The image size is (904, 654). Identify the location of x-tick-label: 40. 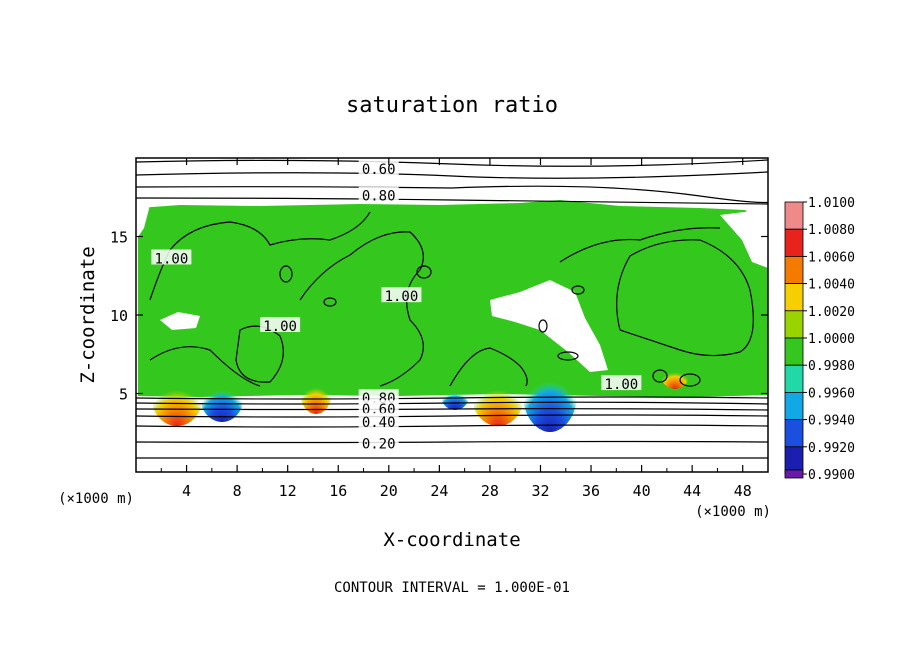
(642, 491).